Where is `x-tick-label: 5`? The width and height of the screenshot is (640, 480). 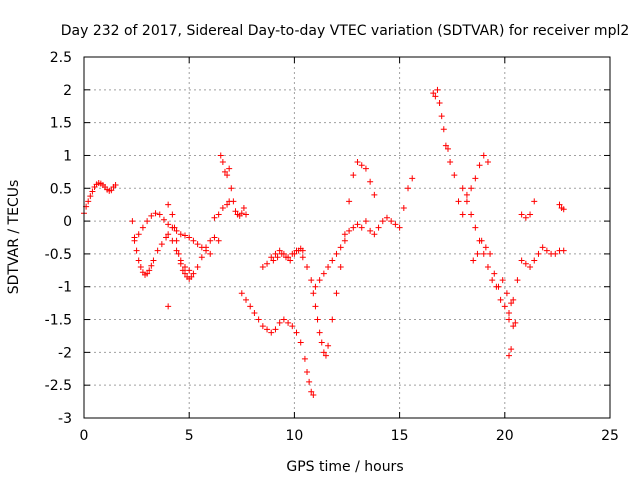
x-tick-label: 5 is located at coordinates (189, 436).